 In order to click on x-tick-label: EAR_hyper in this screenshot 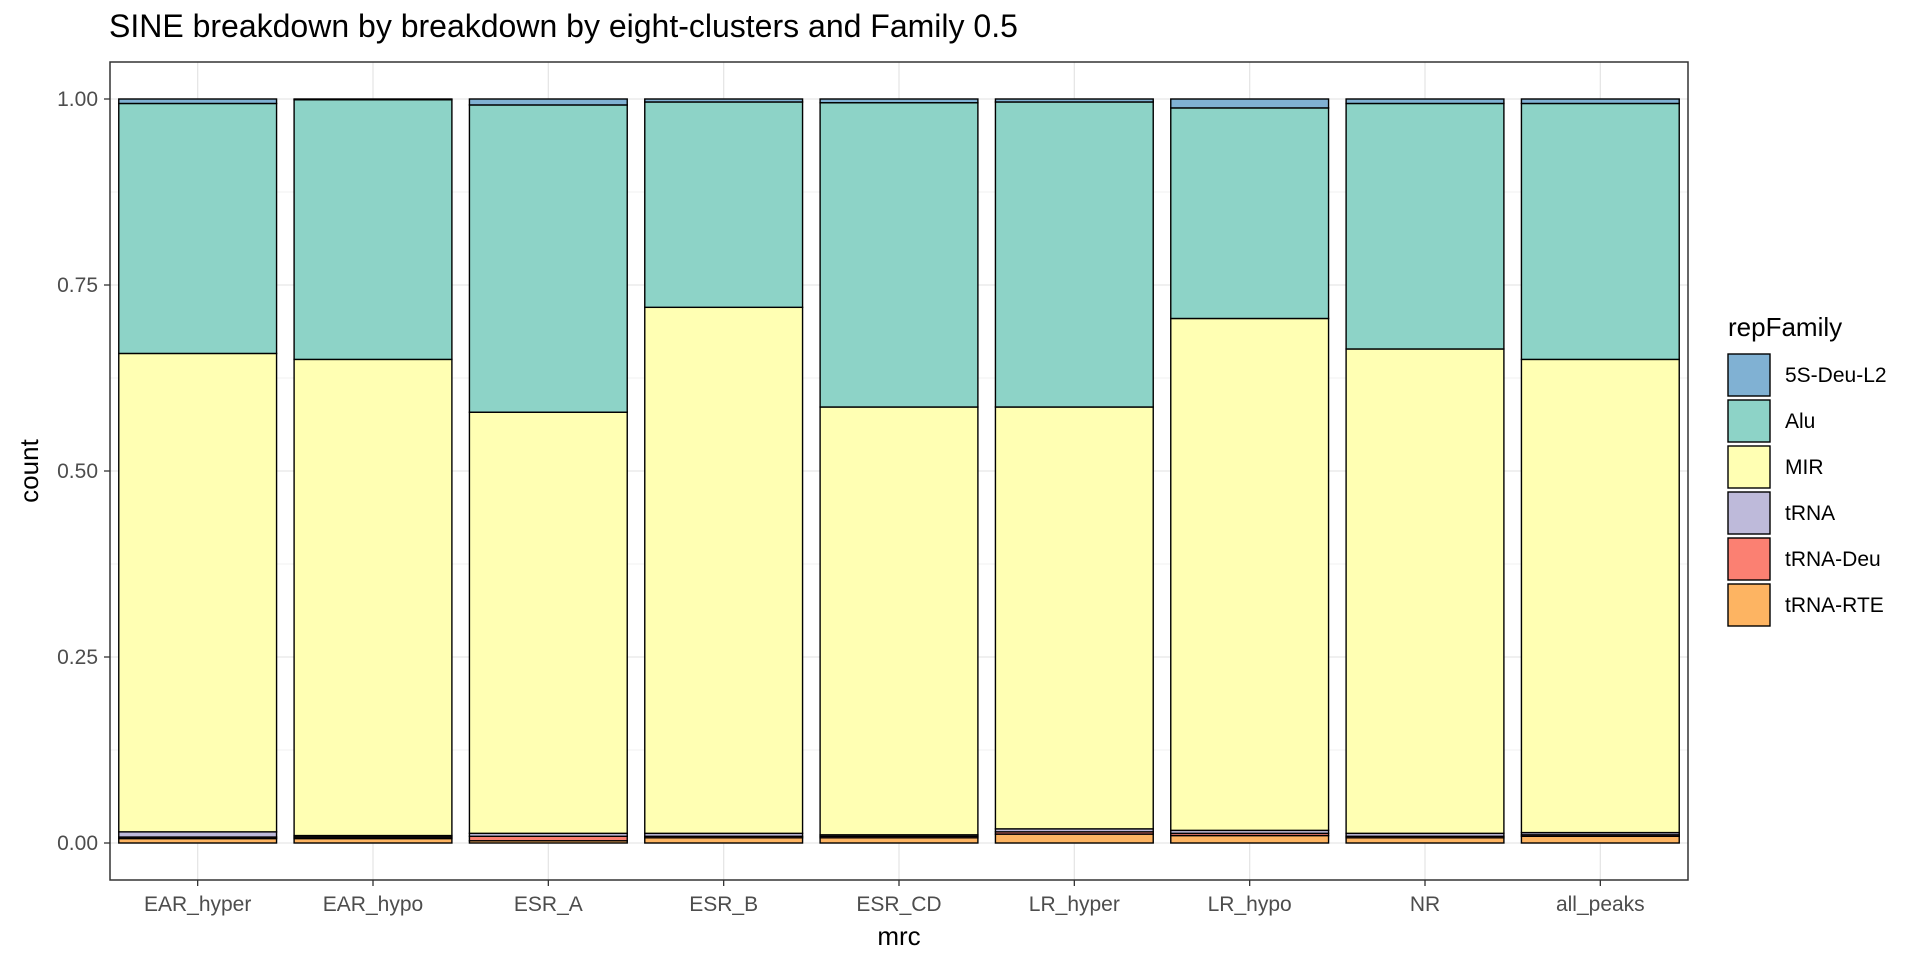, I will do `click(197, 904)`.